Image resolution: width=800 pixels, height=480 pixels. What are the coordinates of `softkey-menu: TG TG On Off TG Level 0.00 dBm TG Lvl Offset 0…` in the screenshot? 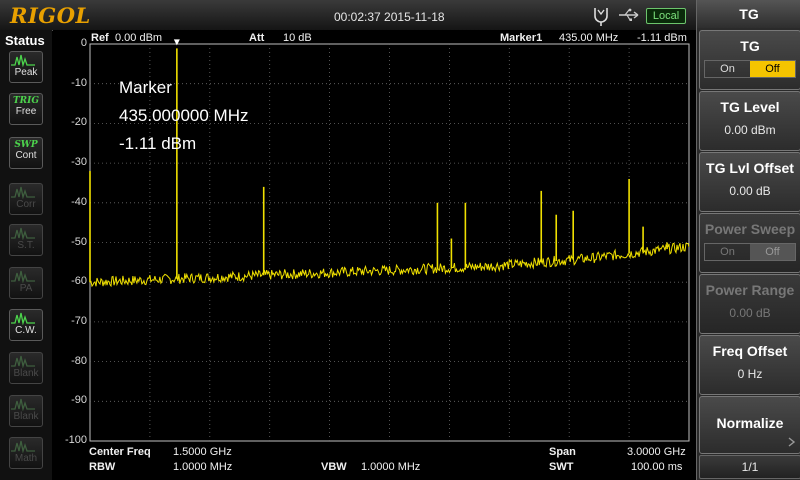 It's located at (748, 240).